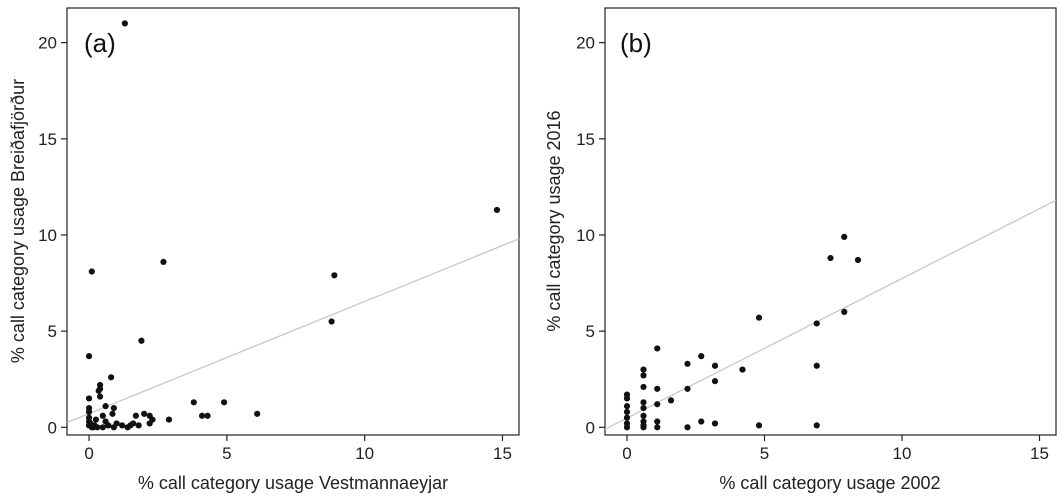 The image size is (1061, 499). I want to click on panel-b-y-tick-label-0: 0, so click(590, 427).